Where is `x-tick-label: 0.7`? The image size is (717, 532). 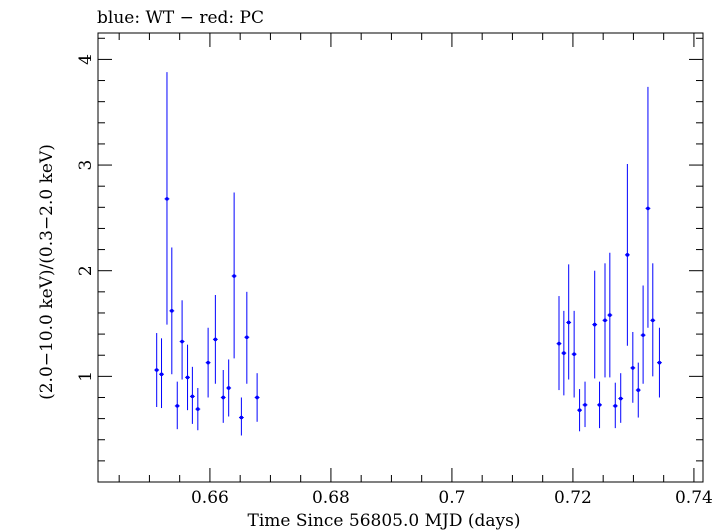 x-tick-label: 0.7 is located at coordinates (451, 498).